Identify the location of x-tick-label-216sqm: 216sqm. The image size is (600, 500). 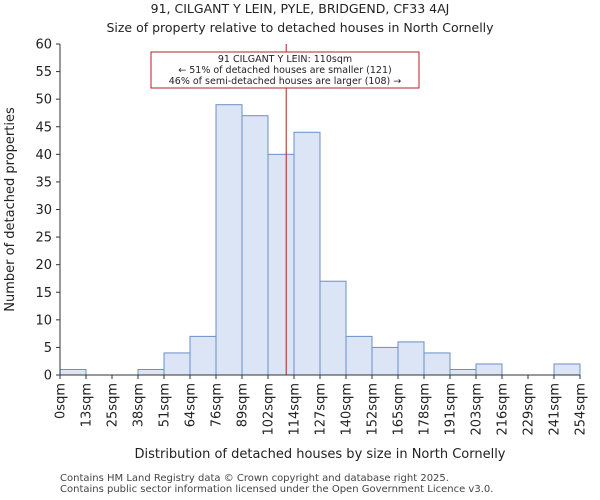
(503, 409).